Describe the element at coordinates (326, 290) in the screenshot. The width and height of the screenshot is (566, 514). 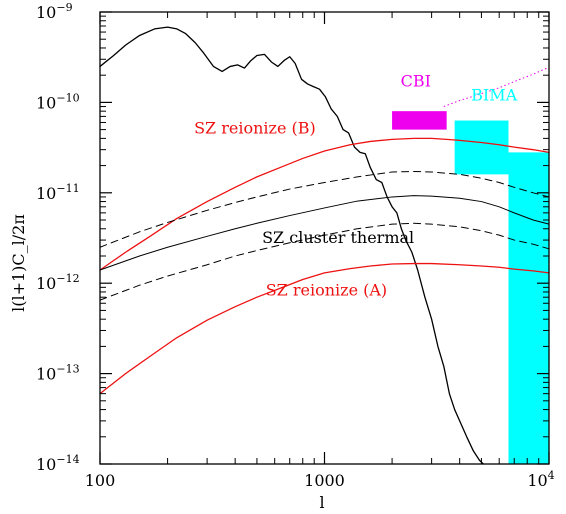
I see `annotation-4: SZ reionize (A)` at that location.